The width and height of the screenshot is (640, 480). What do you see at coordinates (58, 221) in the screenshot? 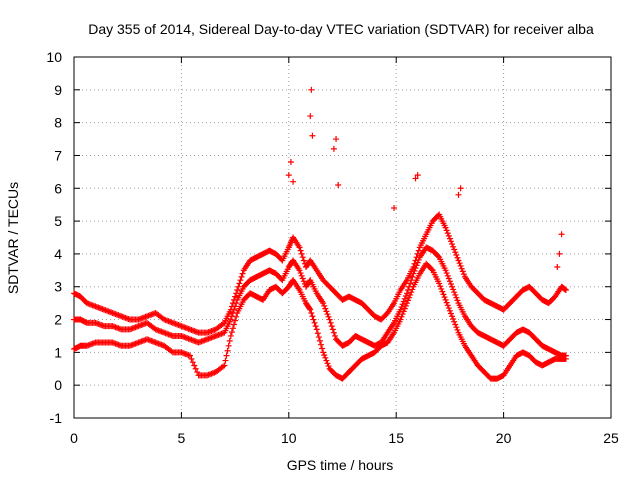
I see `y-tick-label: 5` at bounding box center [58, 221].